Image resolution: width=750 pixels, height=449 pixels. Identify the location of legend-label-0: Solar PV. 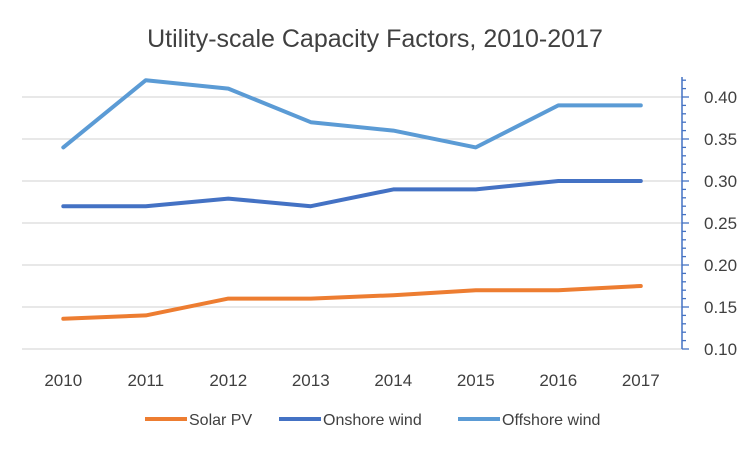
(220, 420).